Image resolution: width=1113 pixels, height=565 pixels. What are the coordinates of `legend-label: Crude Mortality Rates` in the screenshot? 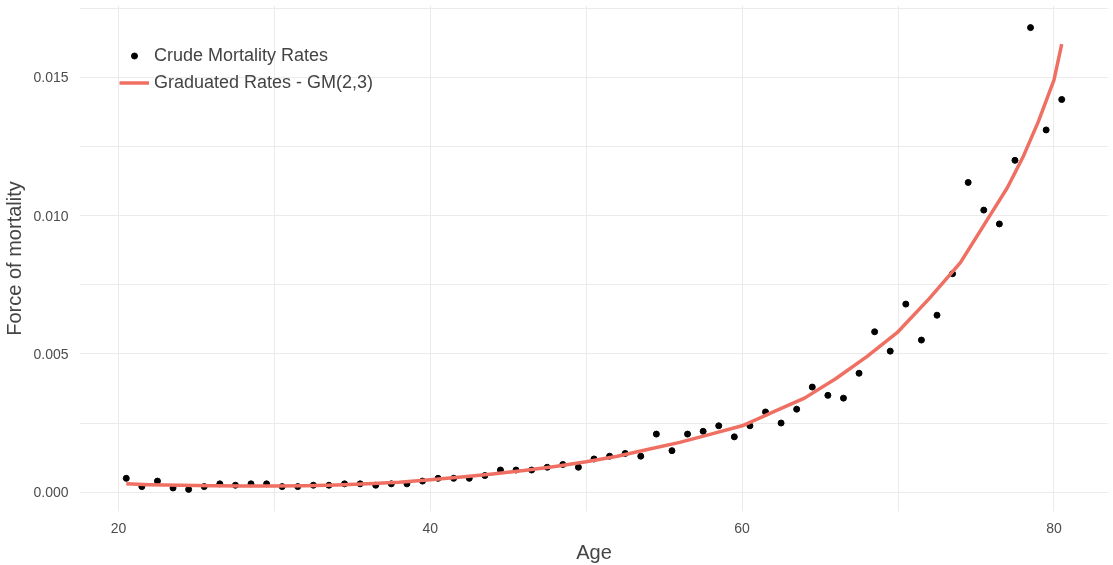 It's located at (241, 55).